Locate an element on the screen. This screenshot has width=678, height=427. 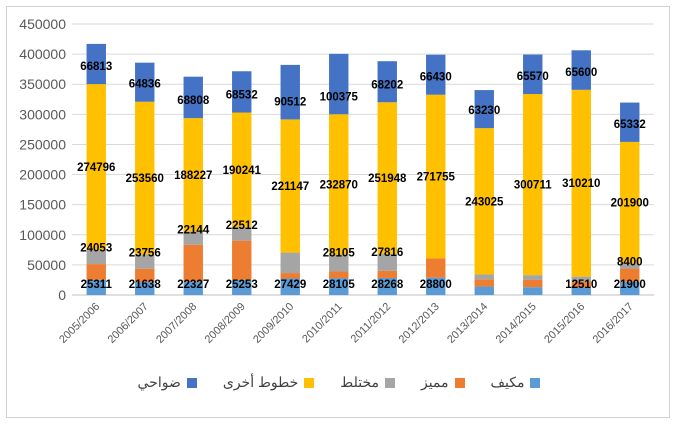
y-tick-label: 0 is located at coordinates (62, 295).